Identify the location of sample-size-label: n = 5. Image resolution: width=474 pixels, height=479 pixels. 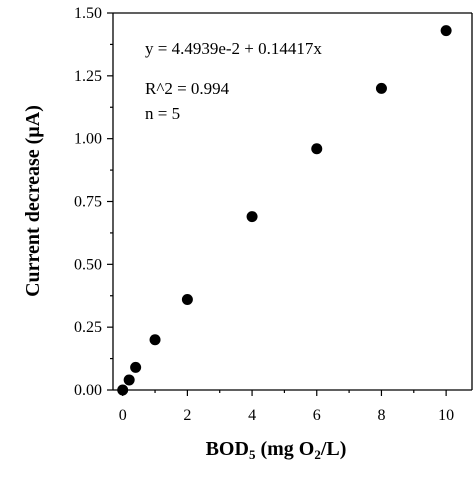
(162, 113).